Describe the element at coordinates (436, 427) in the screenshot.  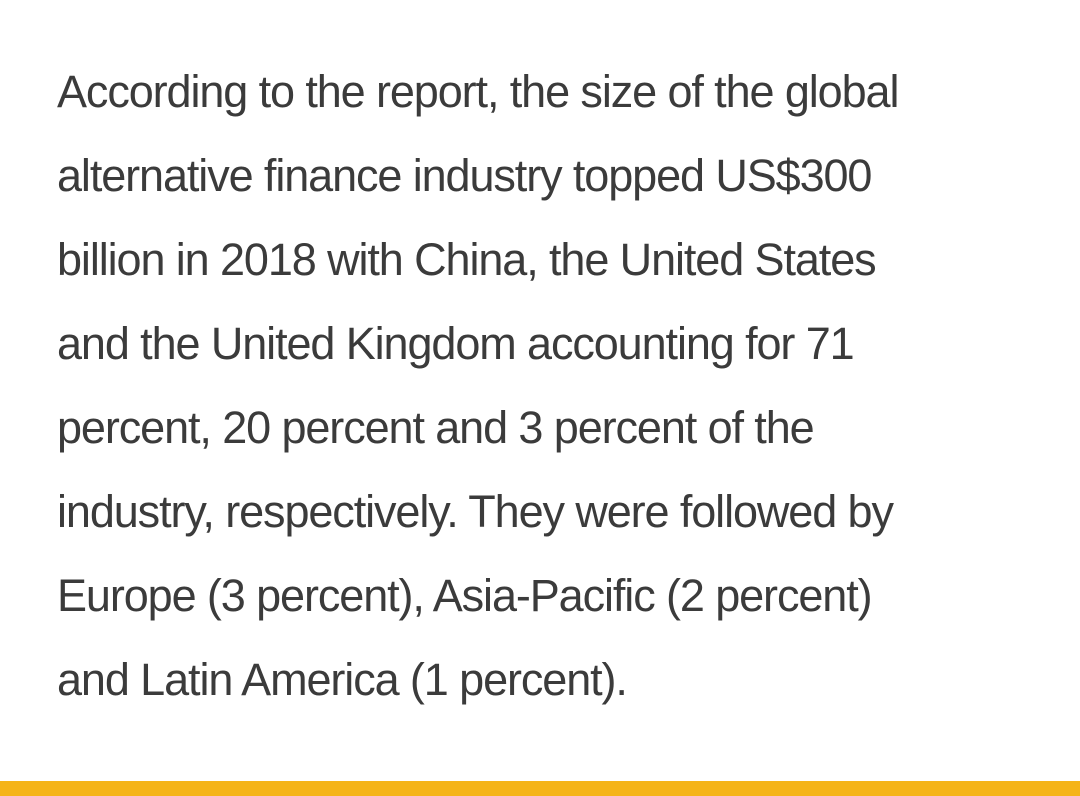
I see `paragraph-line-5: percent, 20 percent and 3 percent of the` at that location.